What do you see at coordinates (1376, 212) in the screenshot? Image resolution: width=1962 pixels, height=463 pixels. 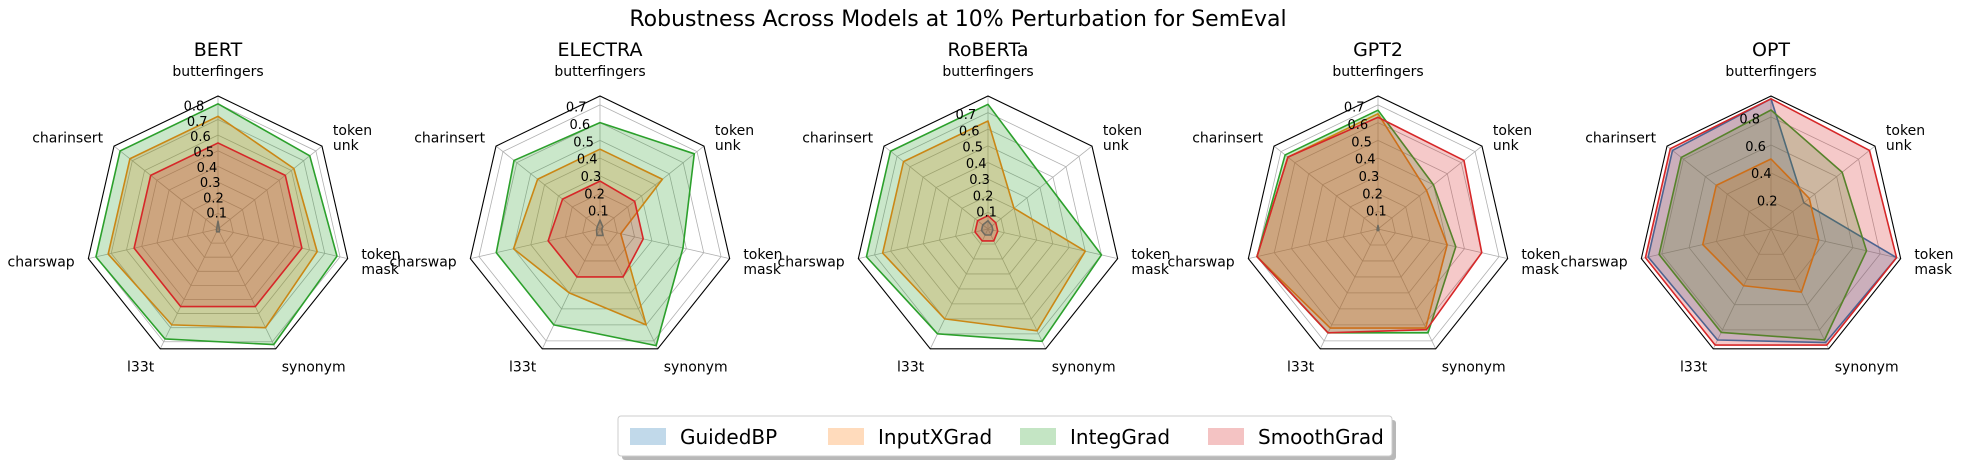 I see `radial-tick-label: 0.1` at bounding box center [1376, 212].